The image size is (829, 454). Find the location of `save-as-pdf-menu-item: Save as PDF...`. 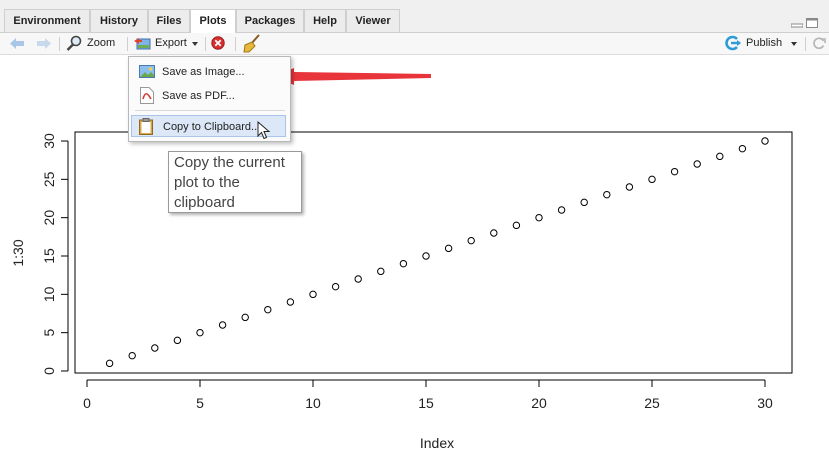

save-as-pdf-menu-item: Save as PDF... is located at coordinates (208, 96).